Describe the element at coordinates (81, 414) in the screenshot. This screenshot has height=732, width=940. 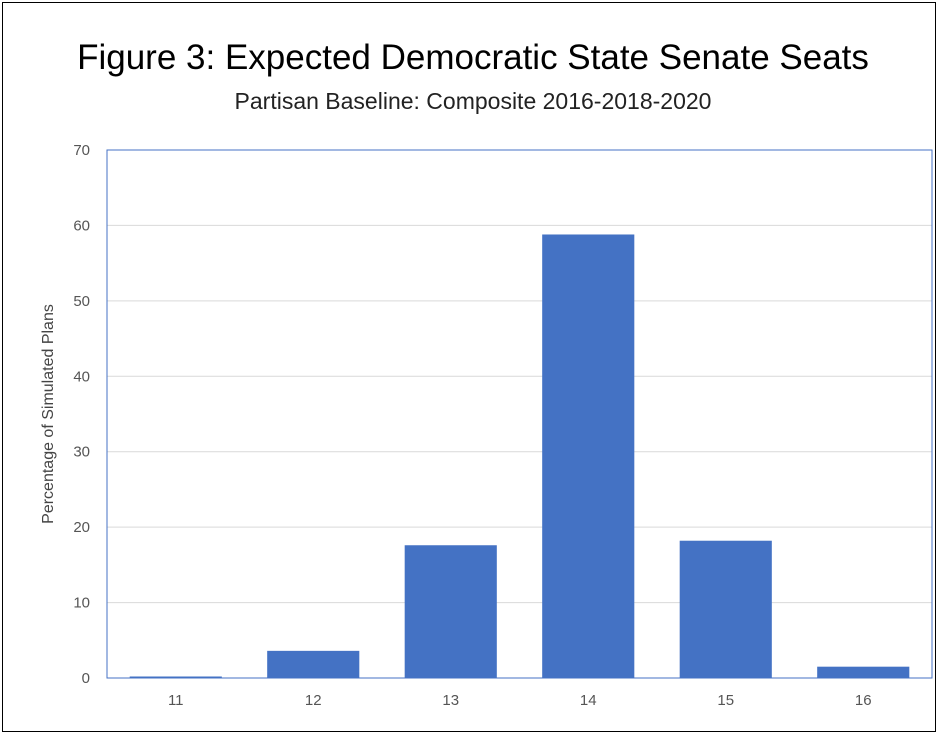
I see `y-tick-labels: 0 10 20 30 40 50 60 70` at that location.